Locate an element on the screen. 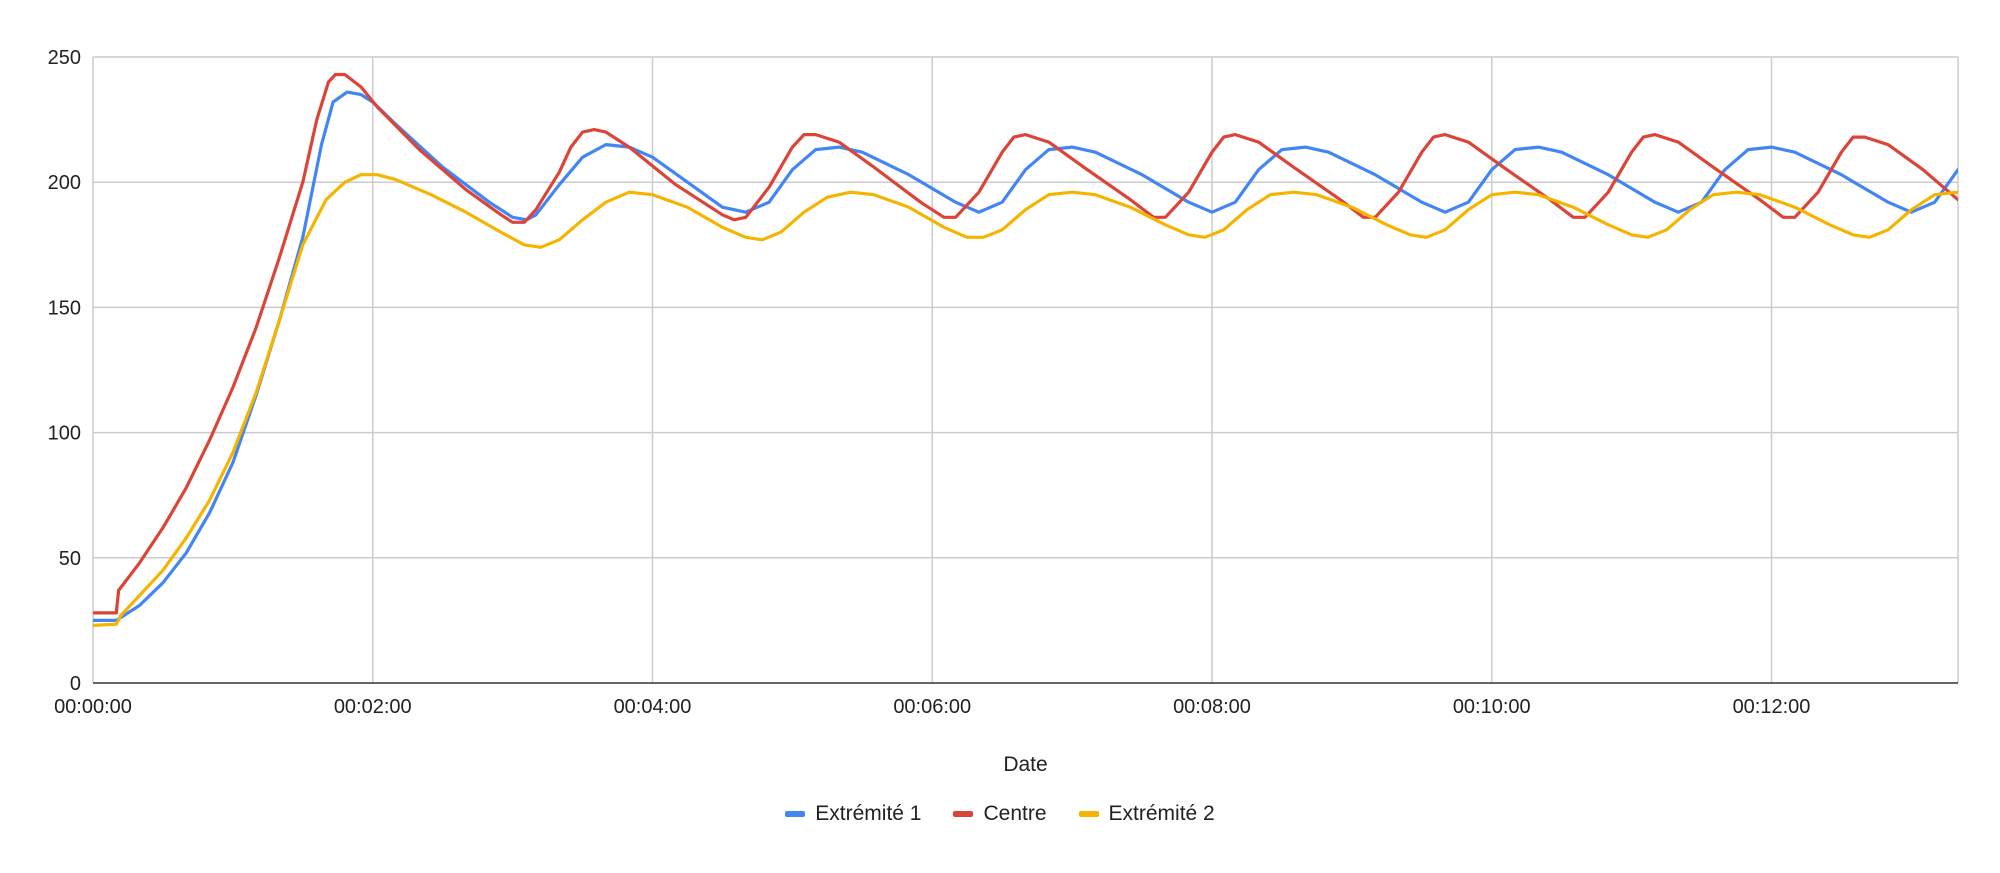  x-tick-label: 00:12:00 is located at coordinates (1772, 707).